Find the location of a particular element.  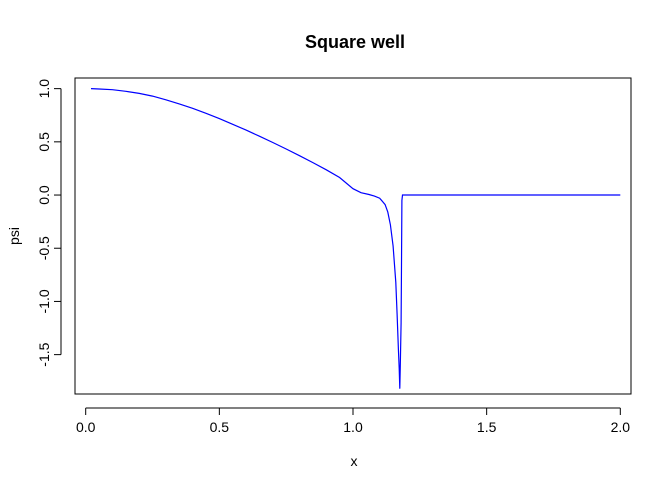

y-tick-label: -0.5 is located at coordinates (44, 248).